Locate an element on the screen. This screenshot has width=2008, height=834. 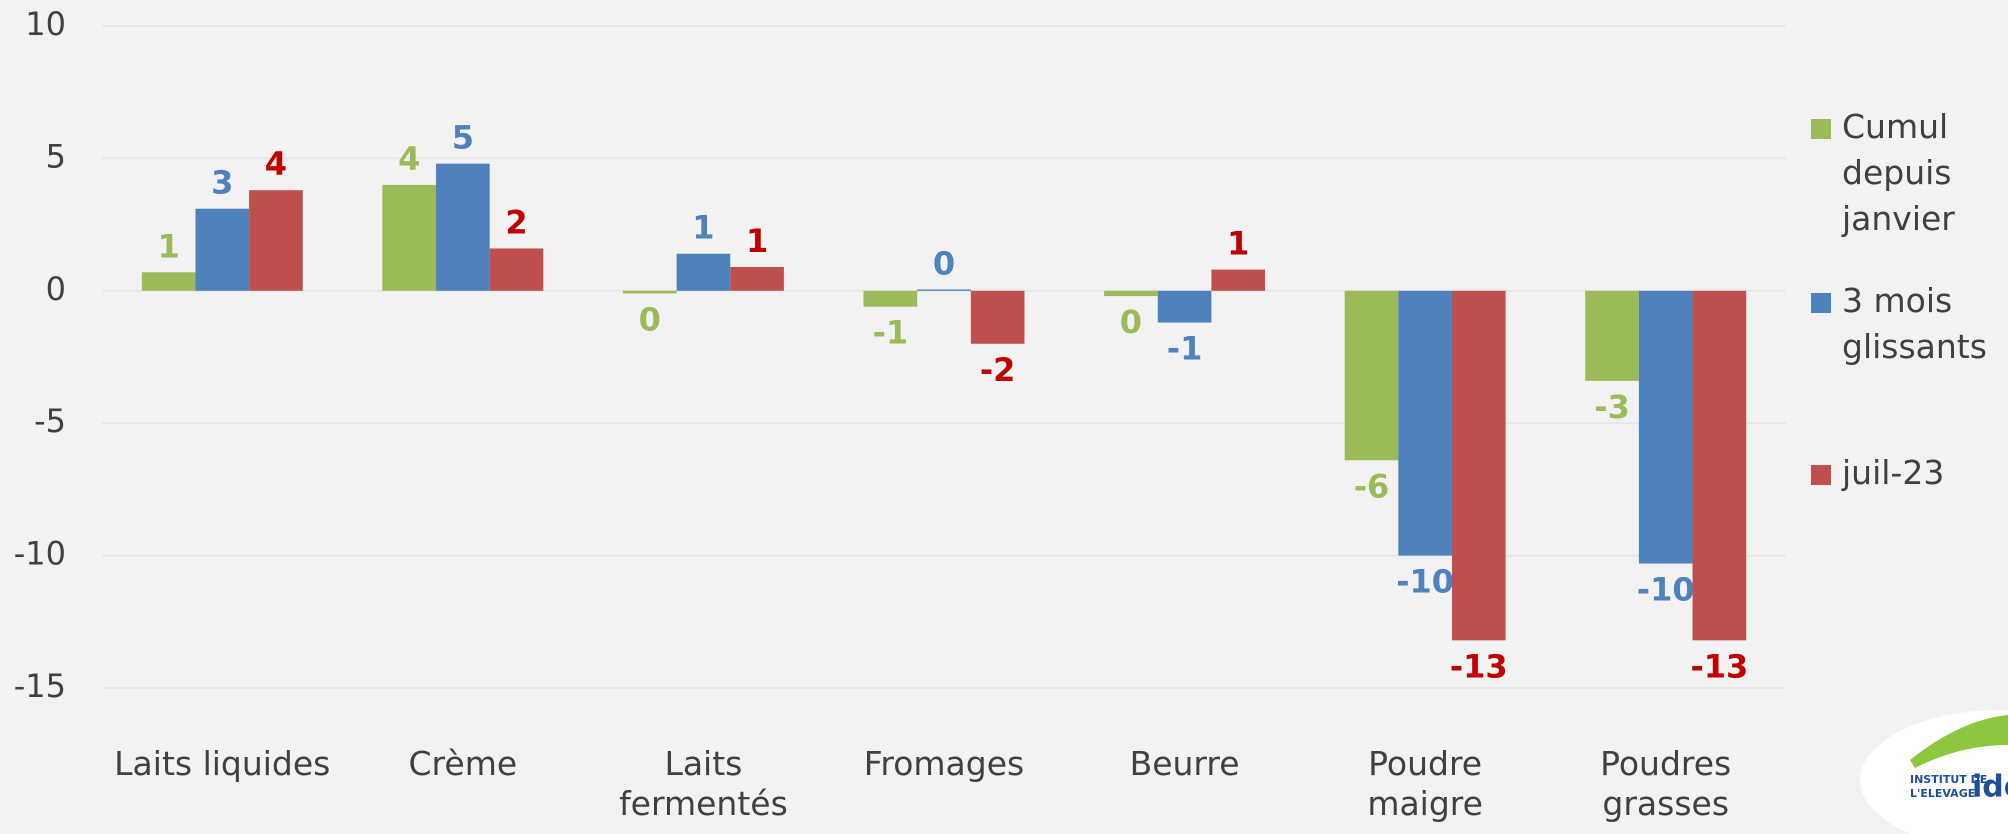
y-tick-label: 0 is located at coordinates (56, 289).